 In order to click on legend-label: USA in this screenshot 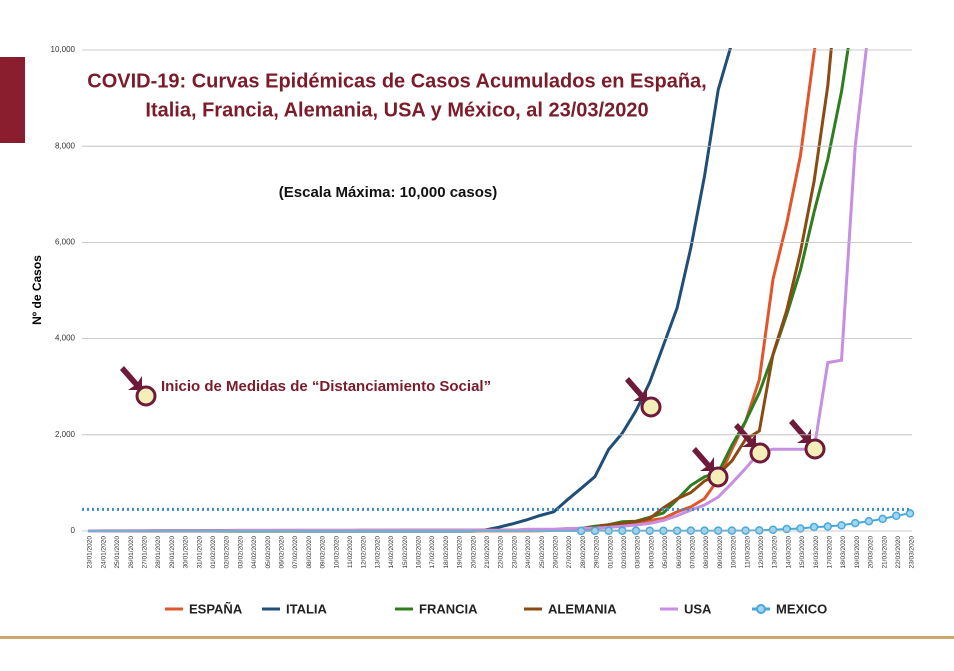, I will do `click(698, 608)`.